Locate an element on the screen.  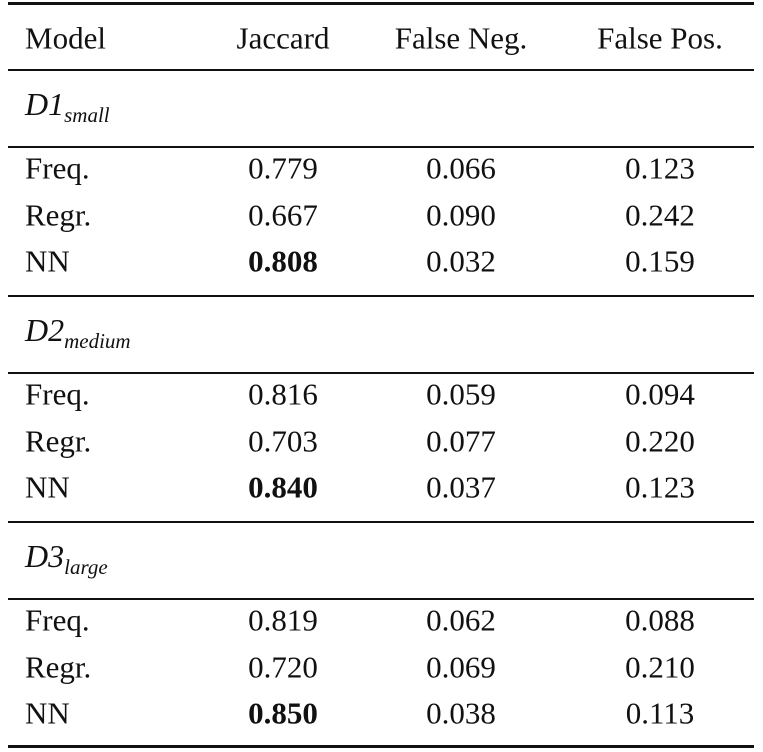
cell: 0.210 is located at coordinates (660, 666).